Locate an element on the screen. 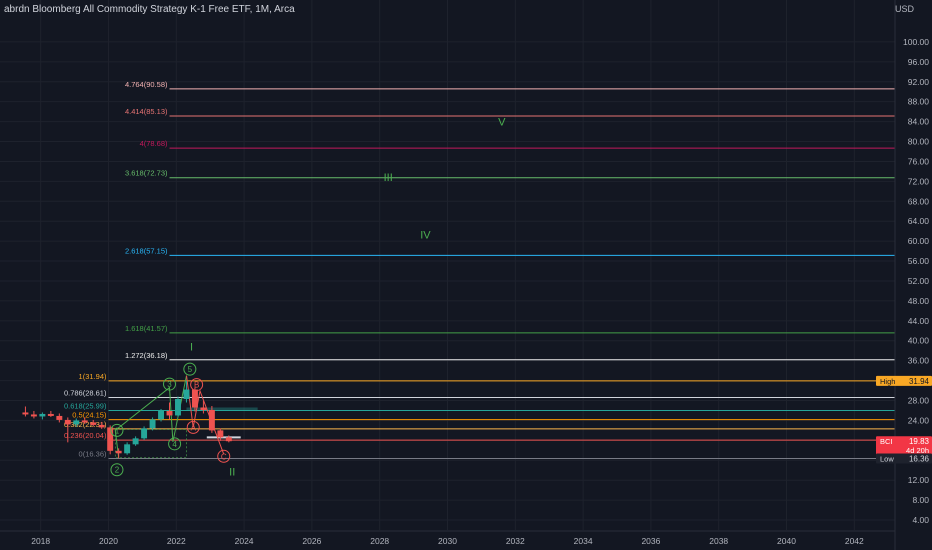 Image resolution: width=932 pixels, height=550 pixels. y-tick-label: 8.00 is located at coordinates (920, 500).